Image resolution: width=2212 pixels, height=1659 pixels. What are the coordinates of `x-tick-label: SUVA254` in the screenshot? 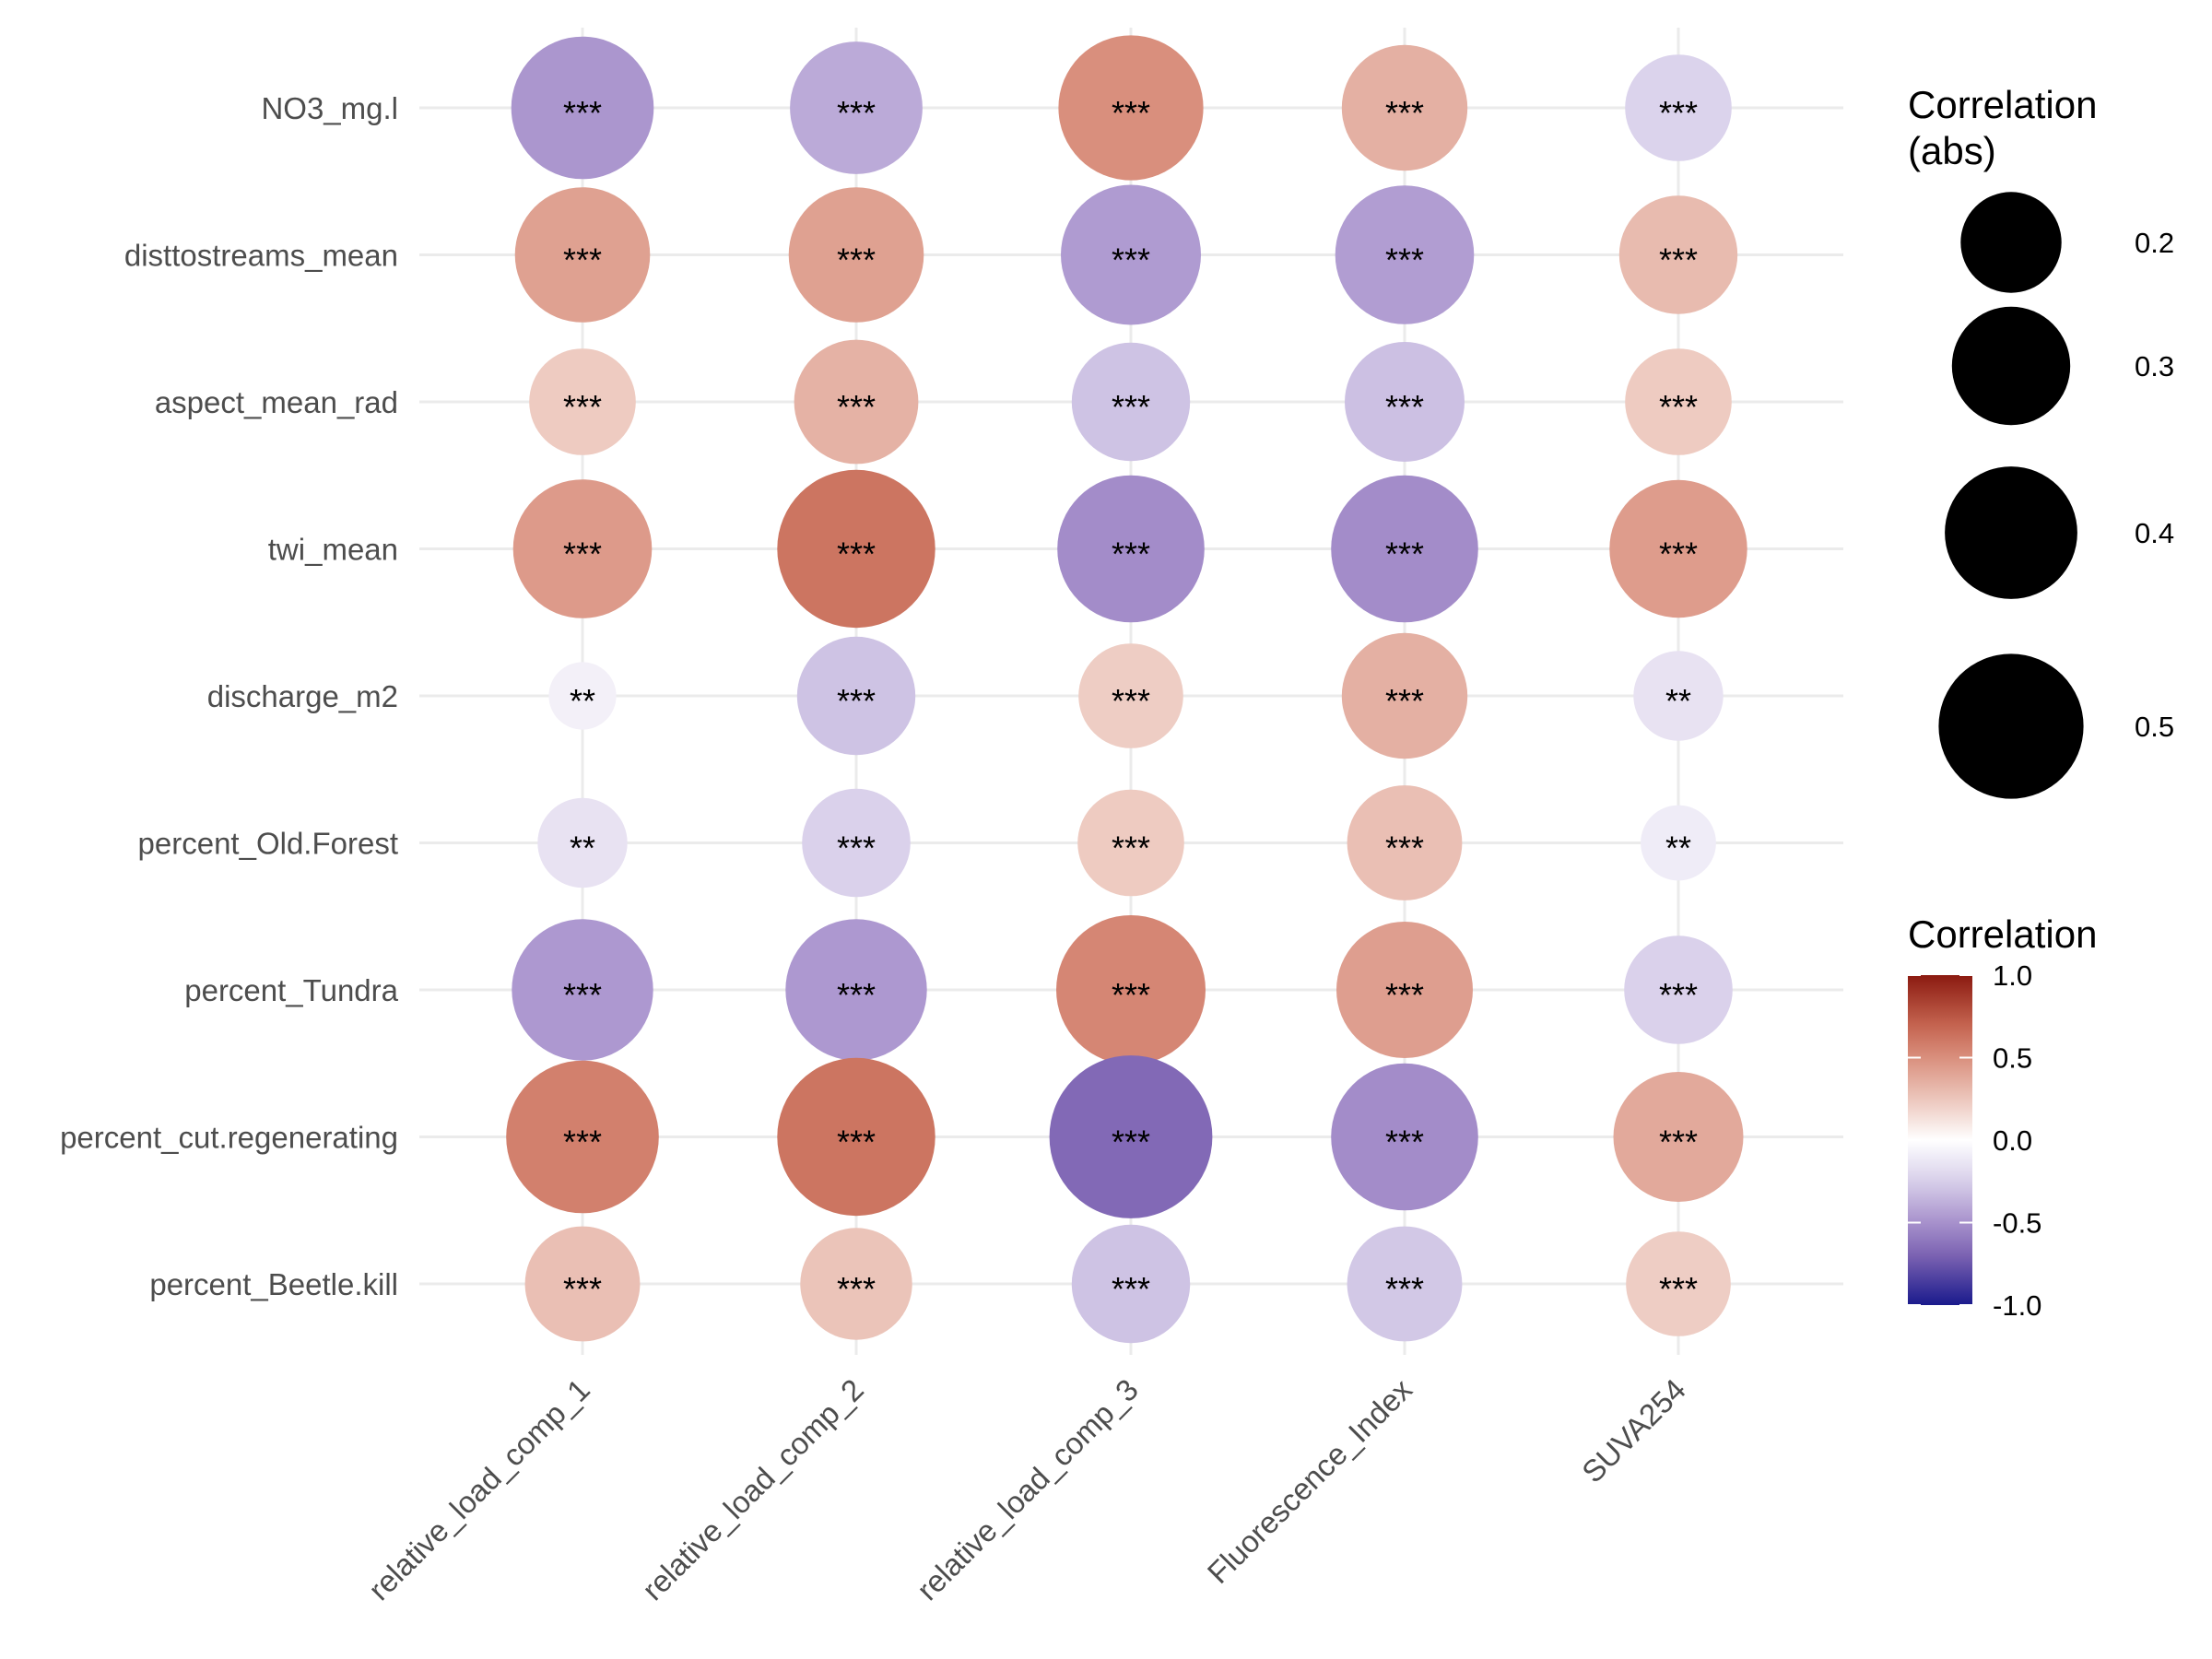 It's located at (1633, 1430).